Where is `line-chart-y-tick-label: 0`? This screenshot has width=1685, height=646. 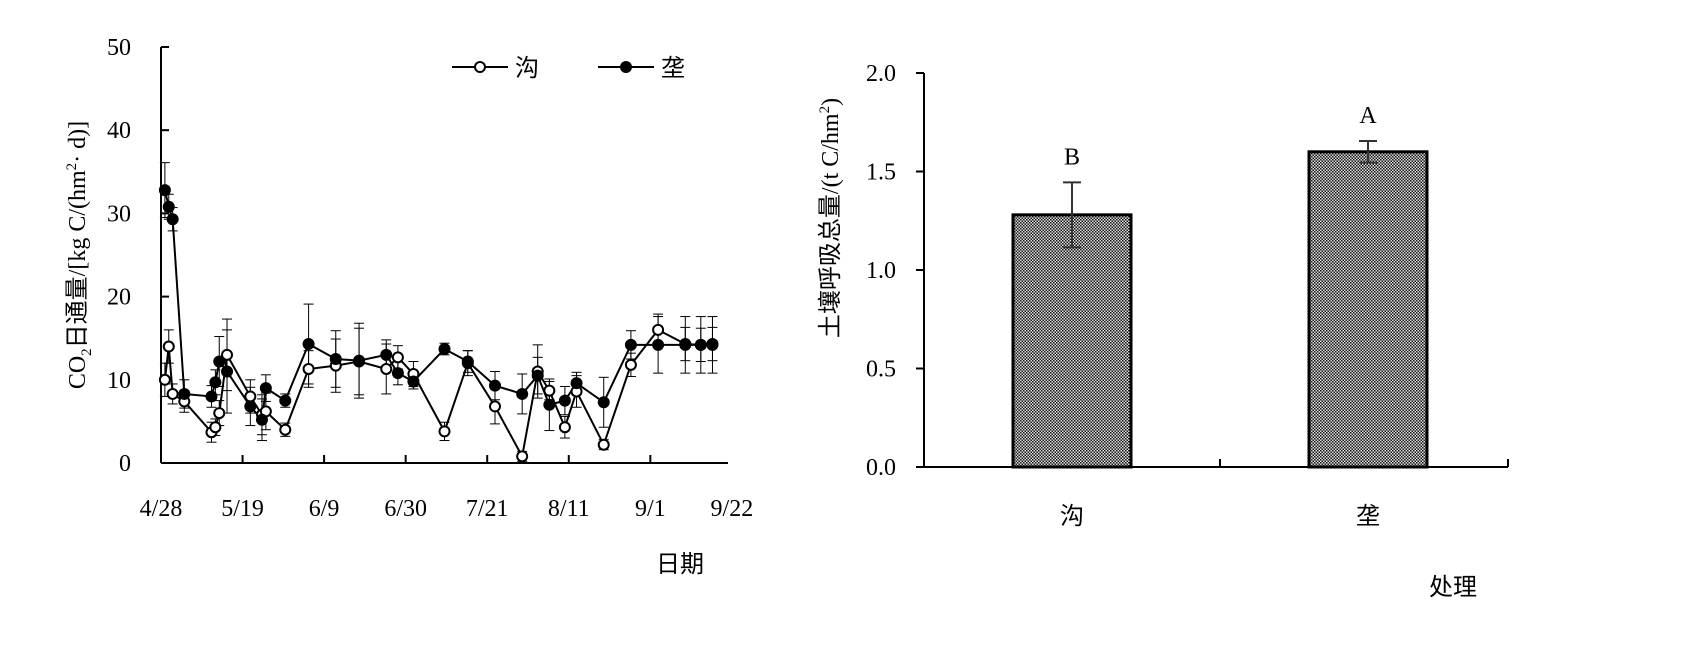
line-chart-y-tick-label: 0 is located at coordinates (125, 464).